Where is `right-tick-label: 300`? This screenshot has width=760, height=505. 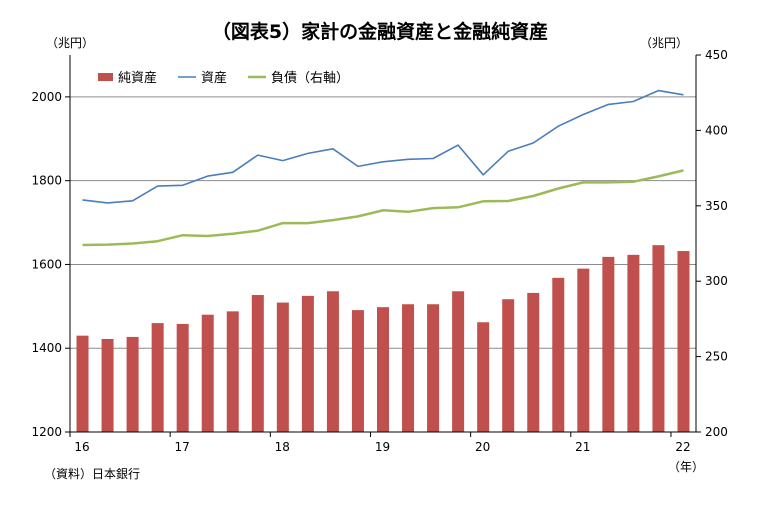 right-tick-label: 300 is located at coordinates (716, 281).